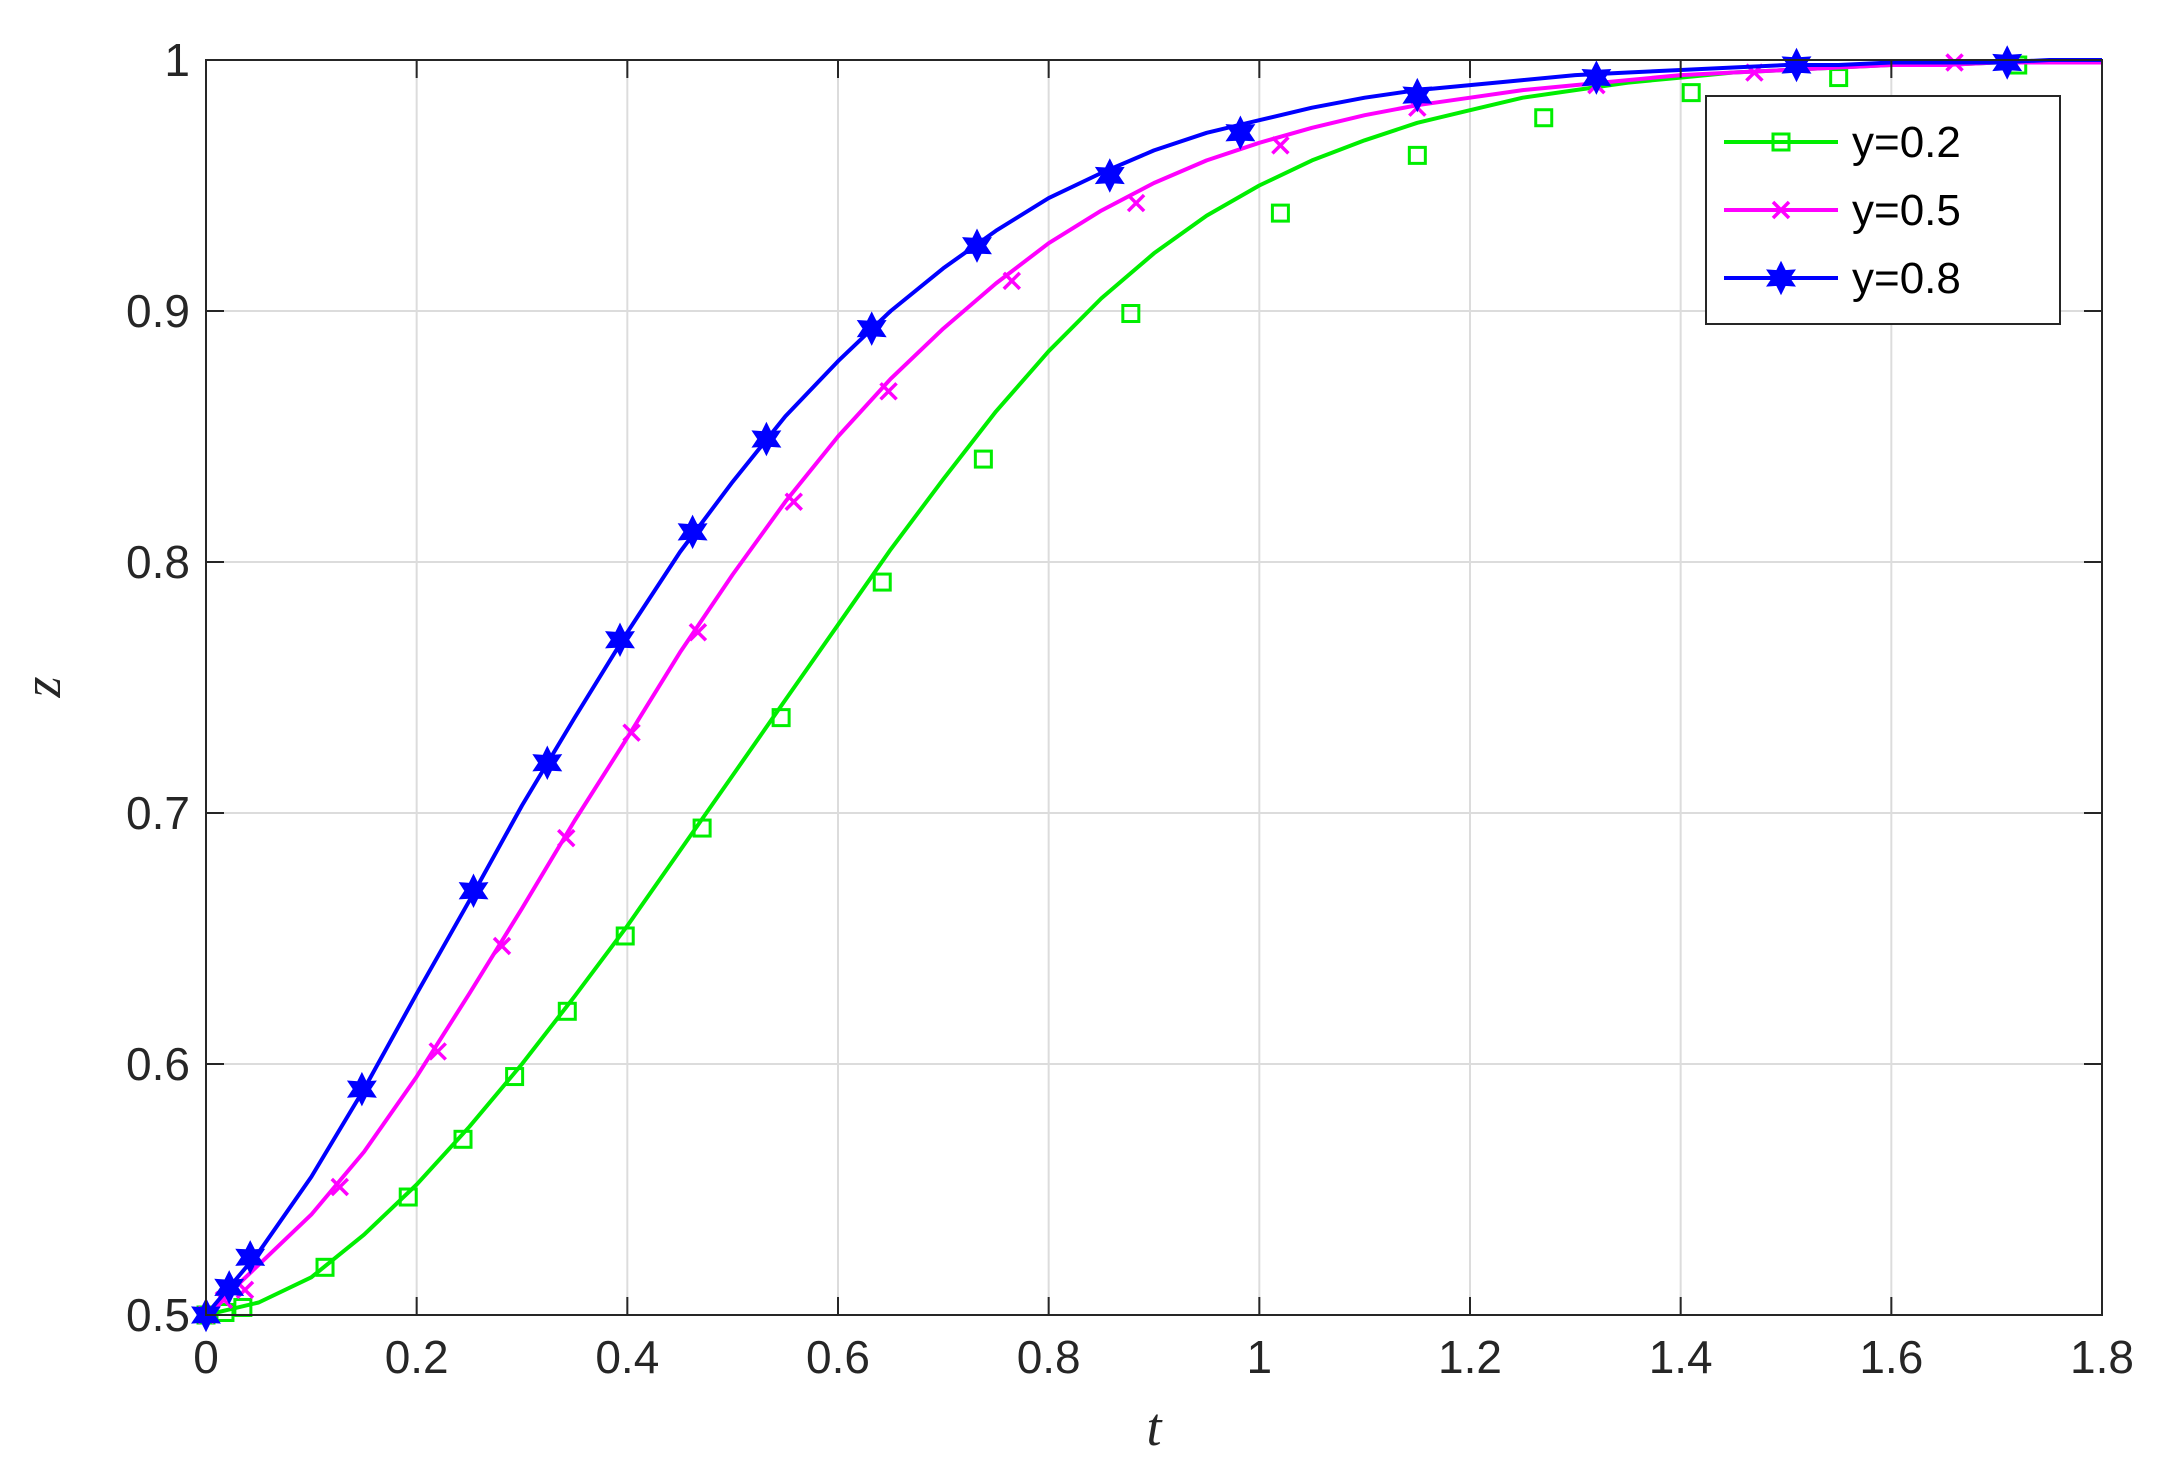 The width and height of the screenshot is (2162, 1475). I want to click on x-tick-label: 0.8, so click(1049, 1357).